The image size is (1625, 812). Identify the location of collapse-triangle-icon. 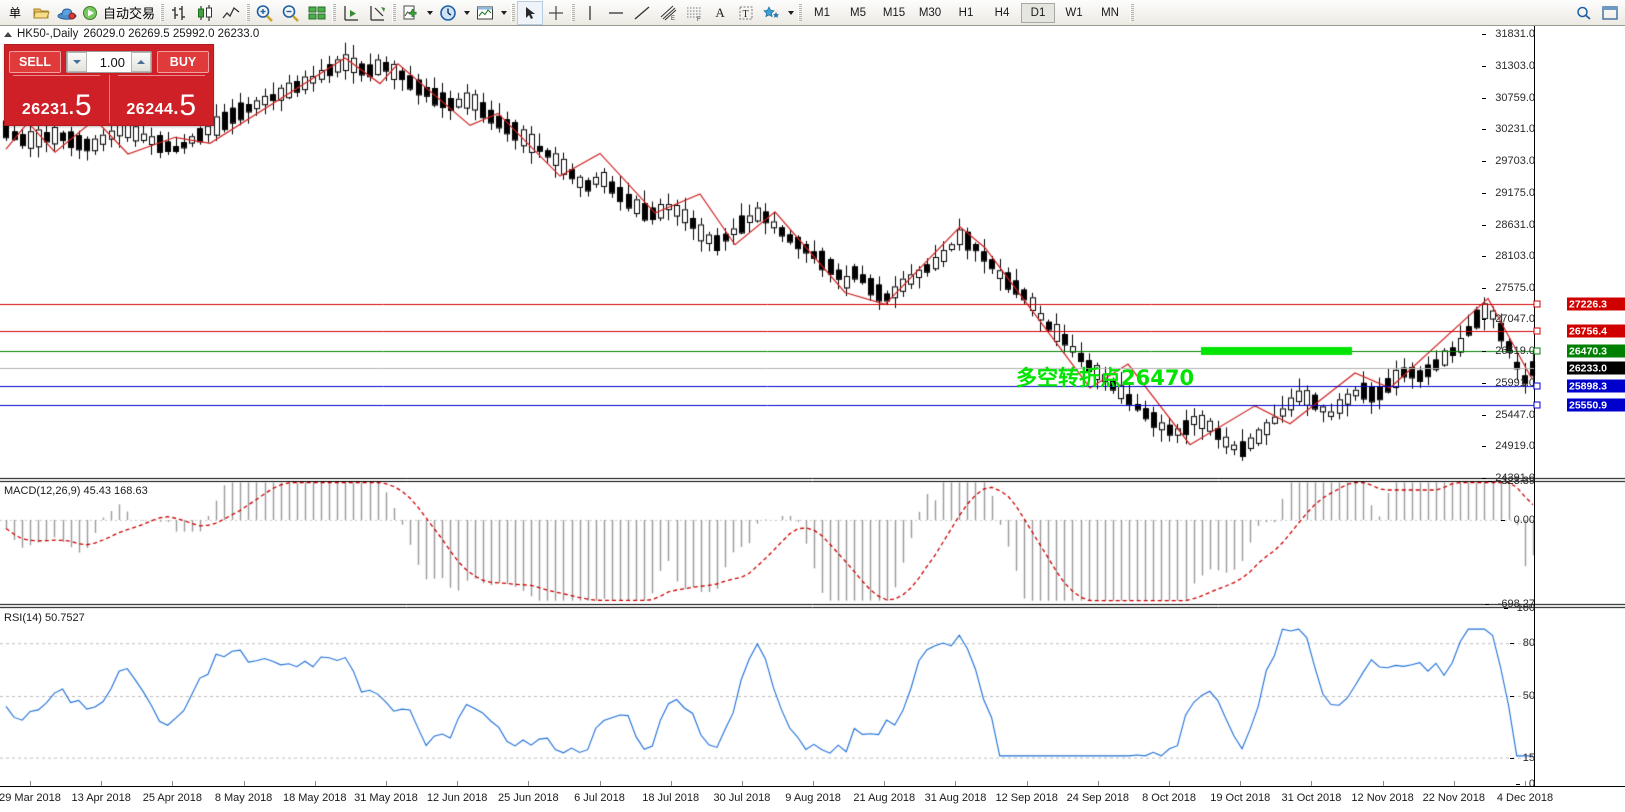
(8, 34).